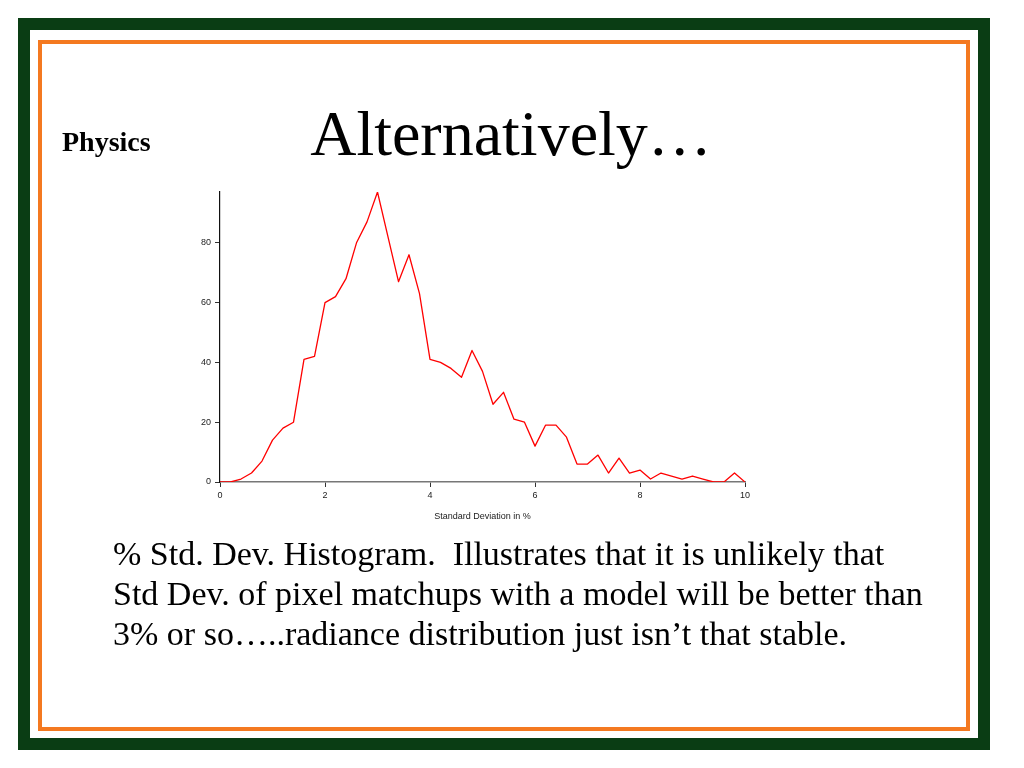  Describe the element at coordinates (535, 494) in the screenshot. I see `x-tick-label: 6` at that location.